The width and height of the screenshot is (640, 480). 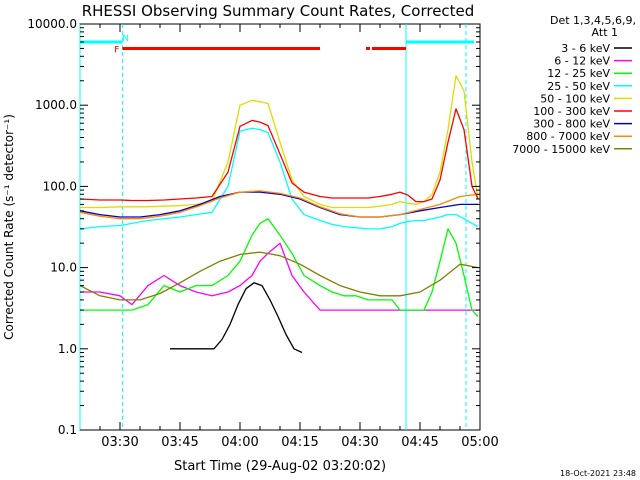 I want to click on y-tick-label-0: 0.1, so click(x=67, y=430).